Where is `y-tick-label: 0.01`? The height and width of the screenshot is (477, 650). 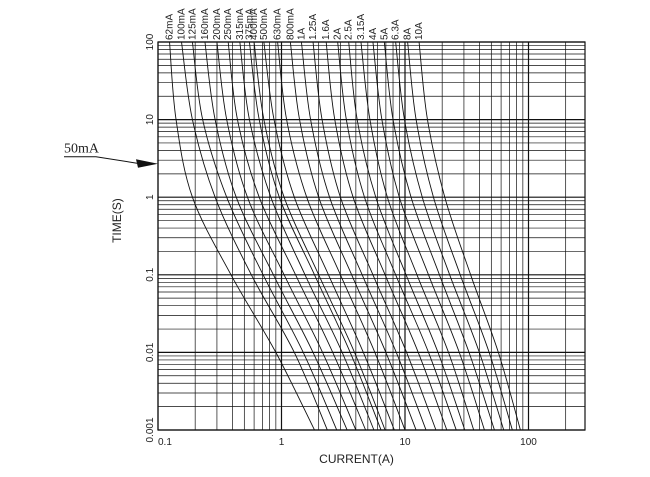
y-tick-label: 0.01 is located at coordinates (150, 352).